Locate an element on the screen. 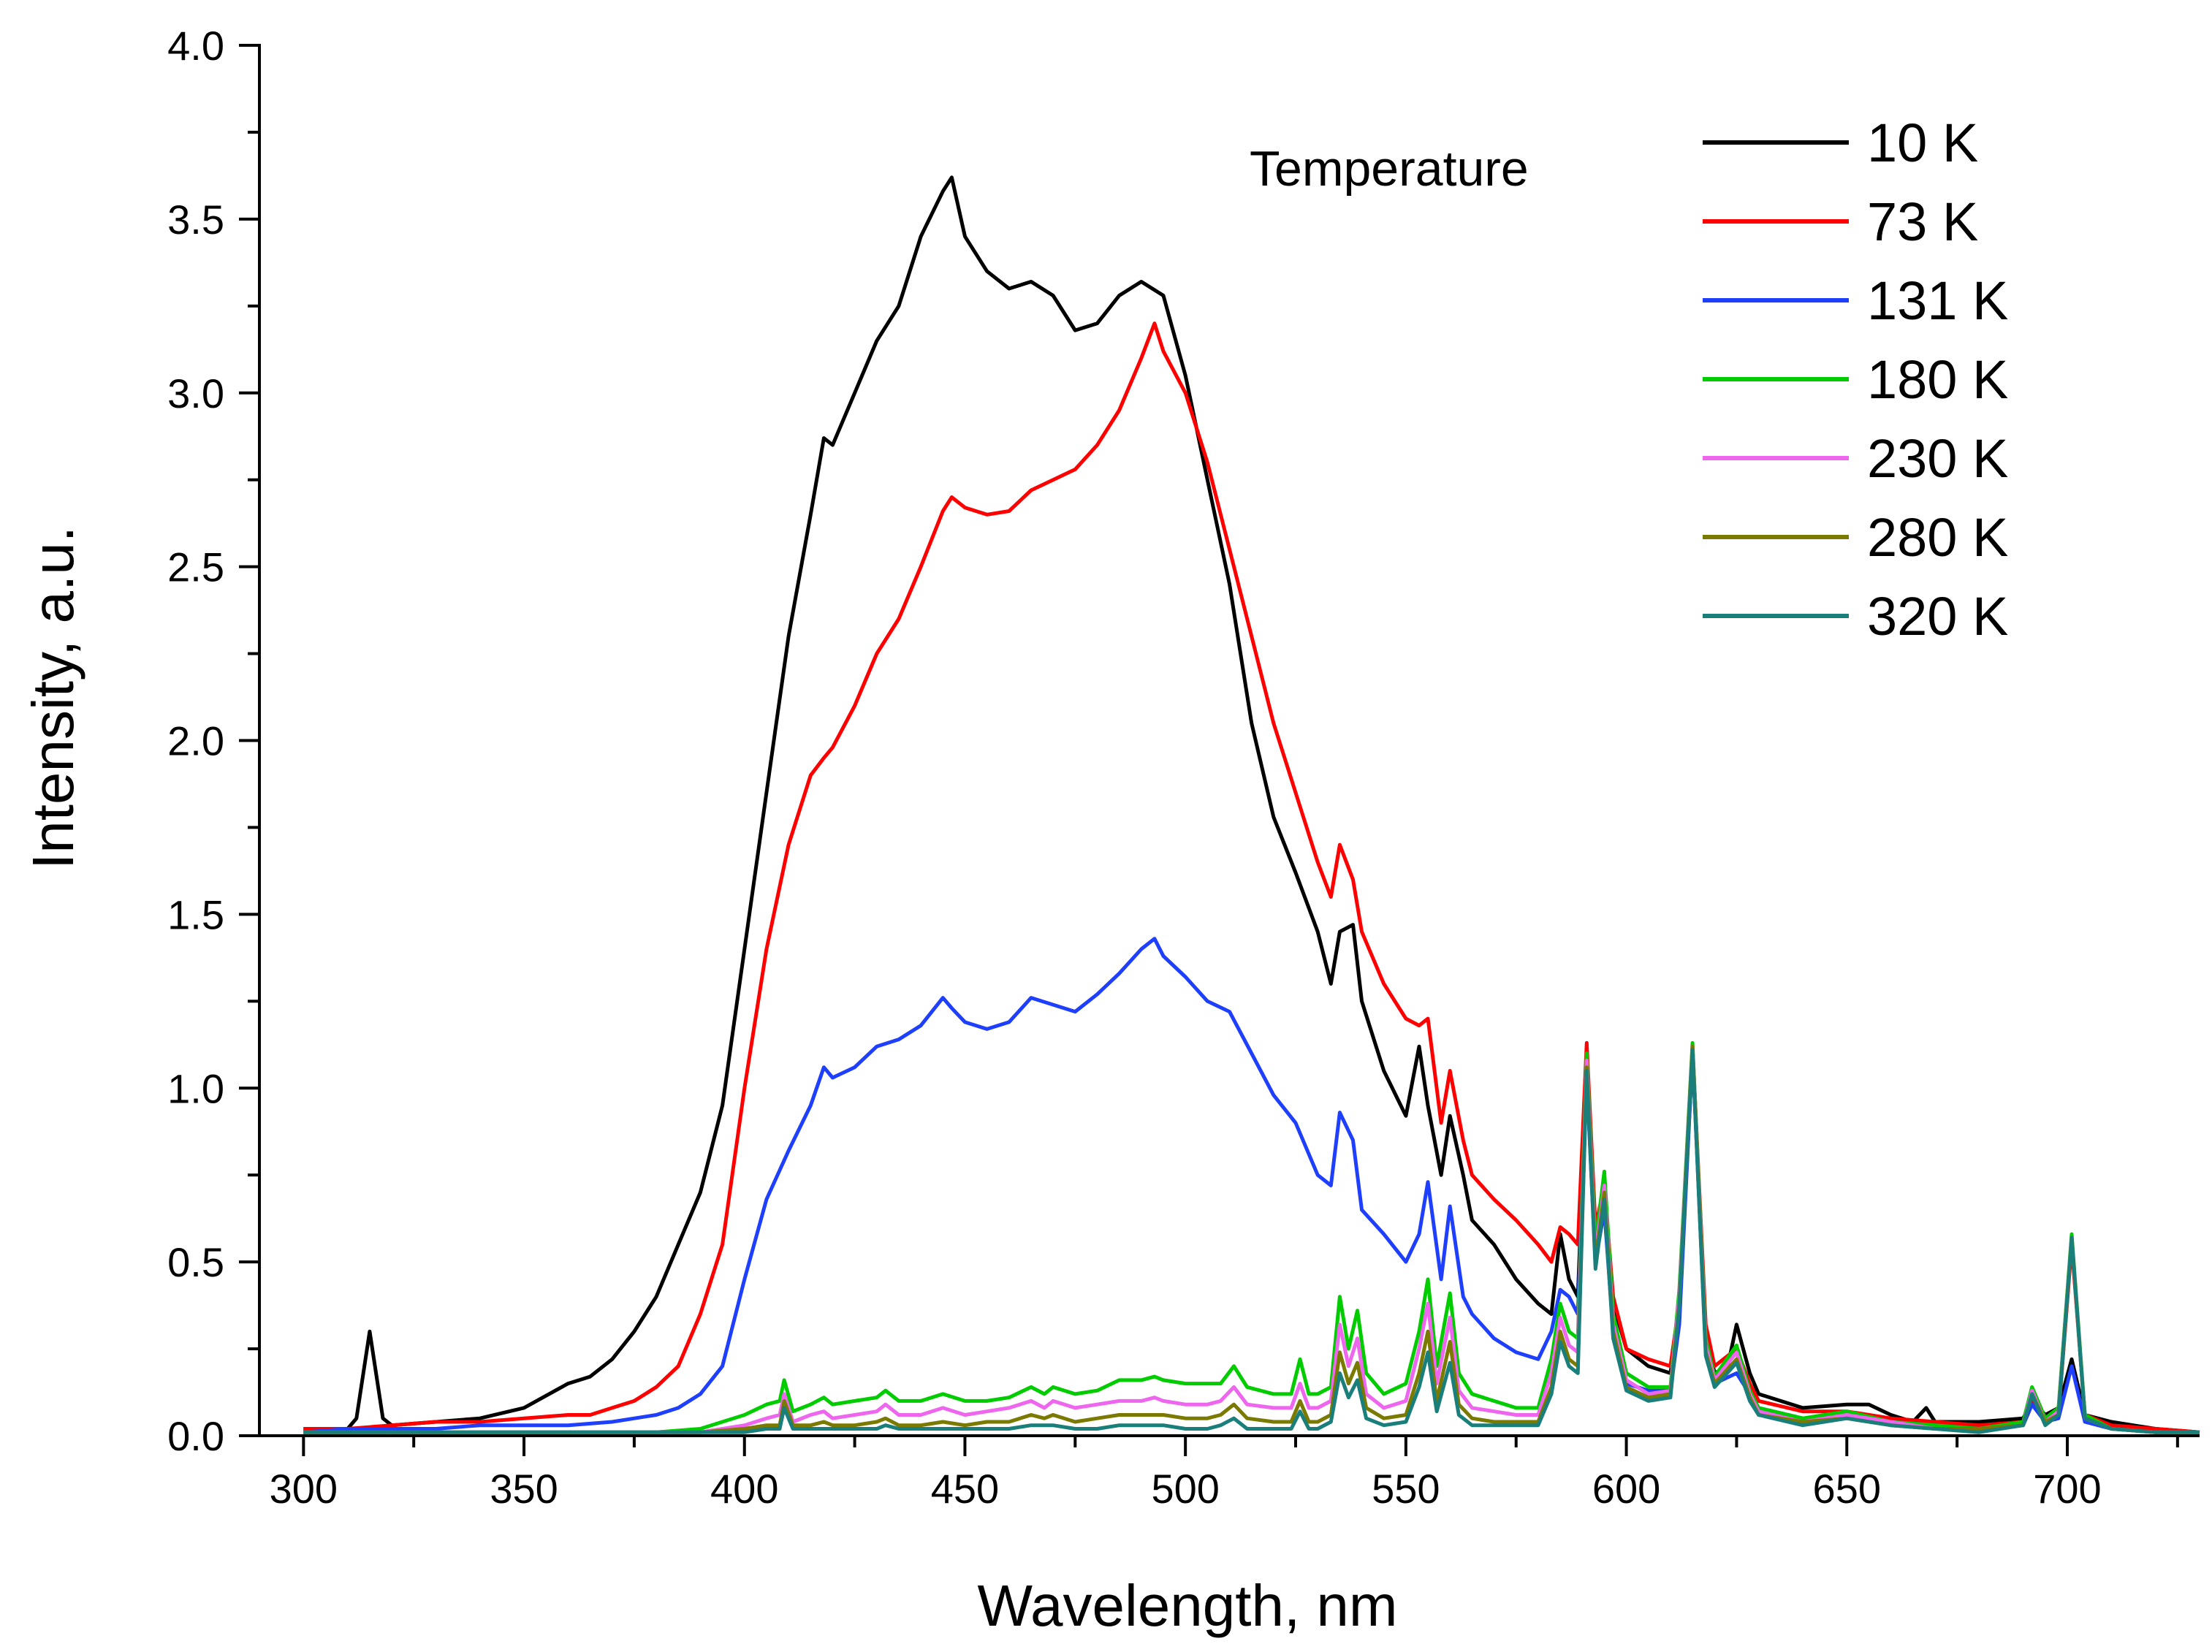 The image size is (2212, 1652). legend-label: 230 K is located at coordinates (1938, 458).